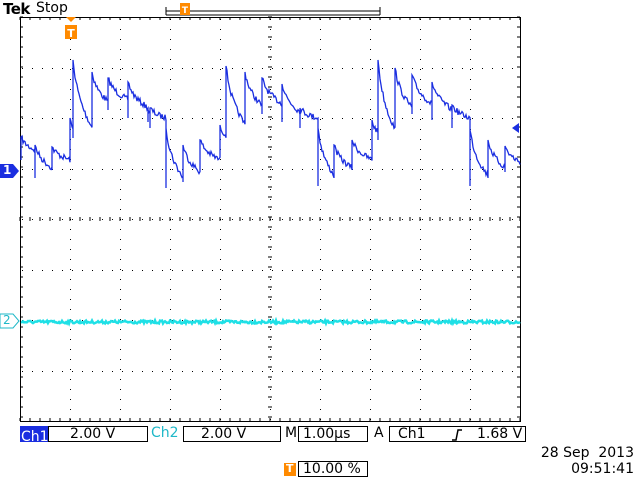  I want to click on timebase-box: 1.00µs, so click(333, 434).